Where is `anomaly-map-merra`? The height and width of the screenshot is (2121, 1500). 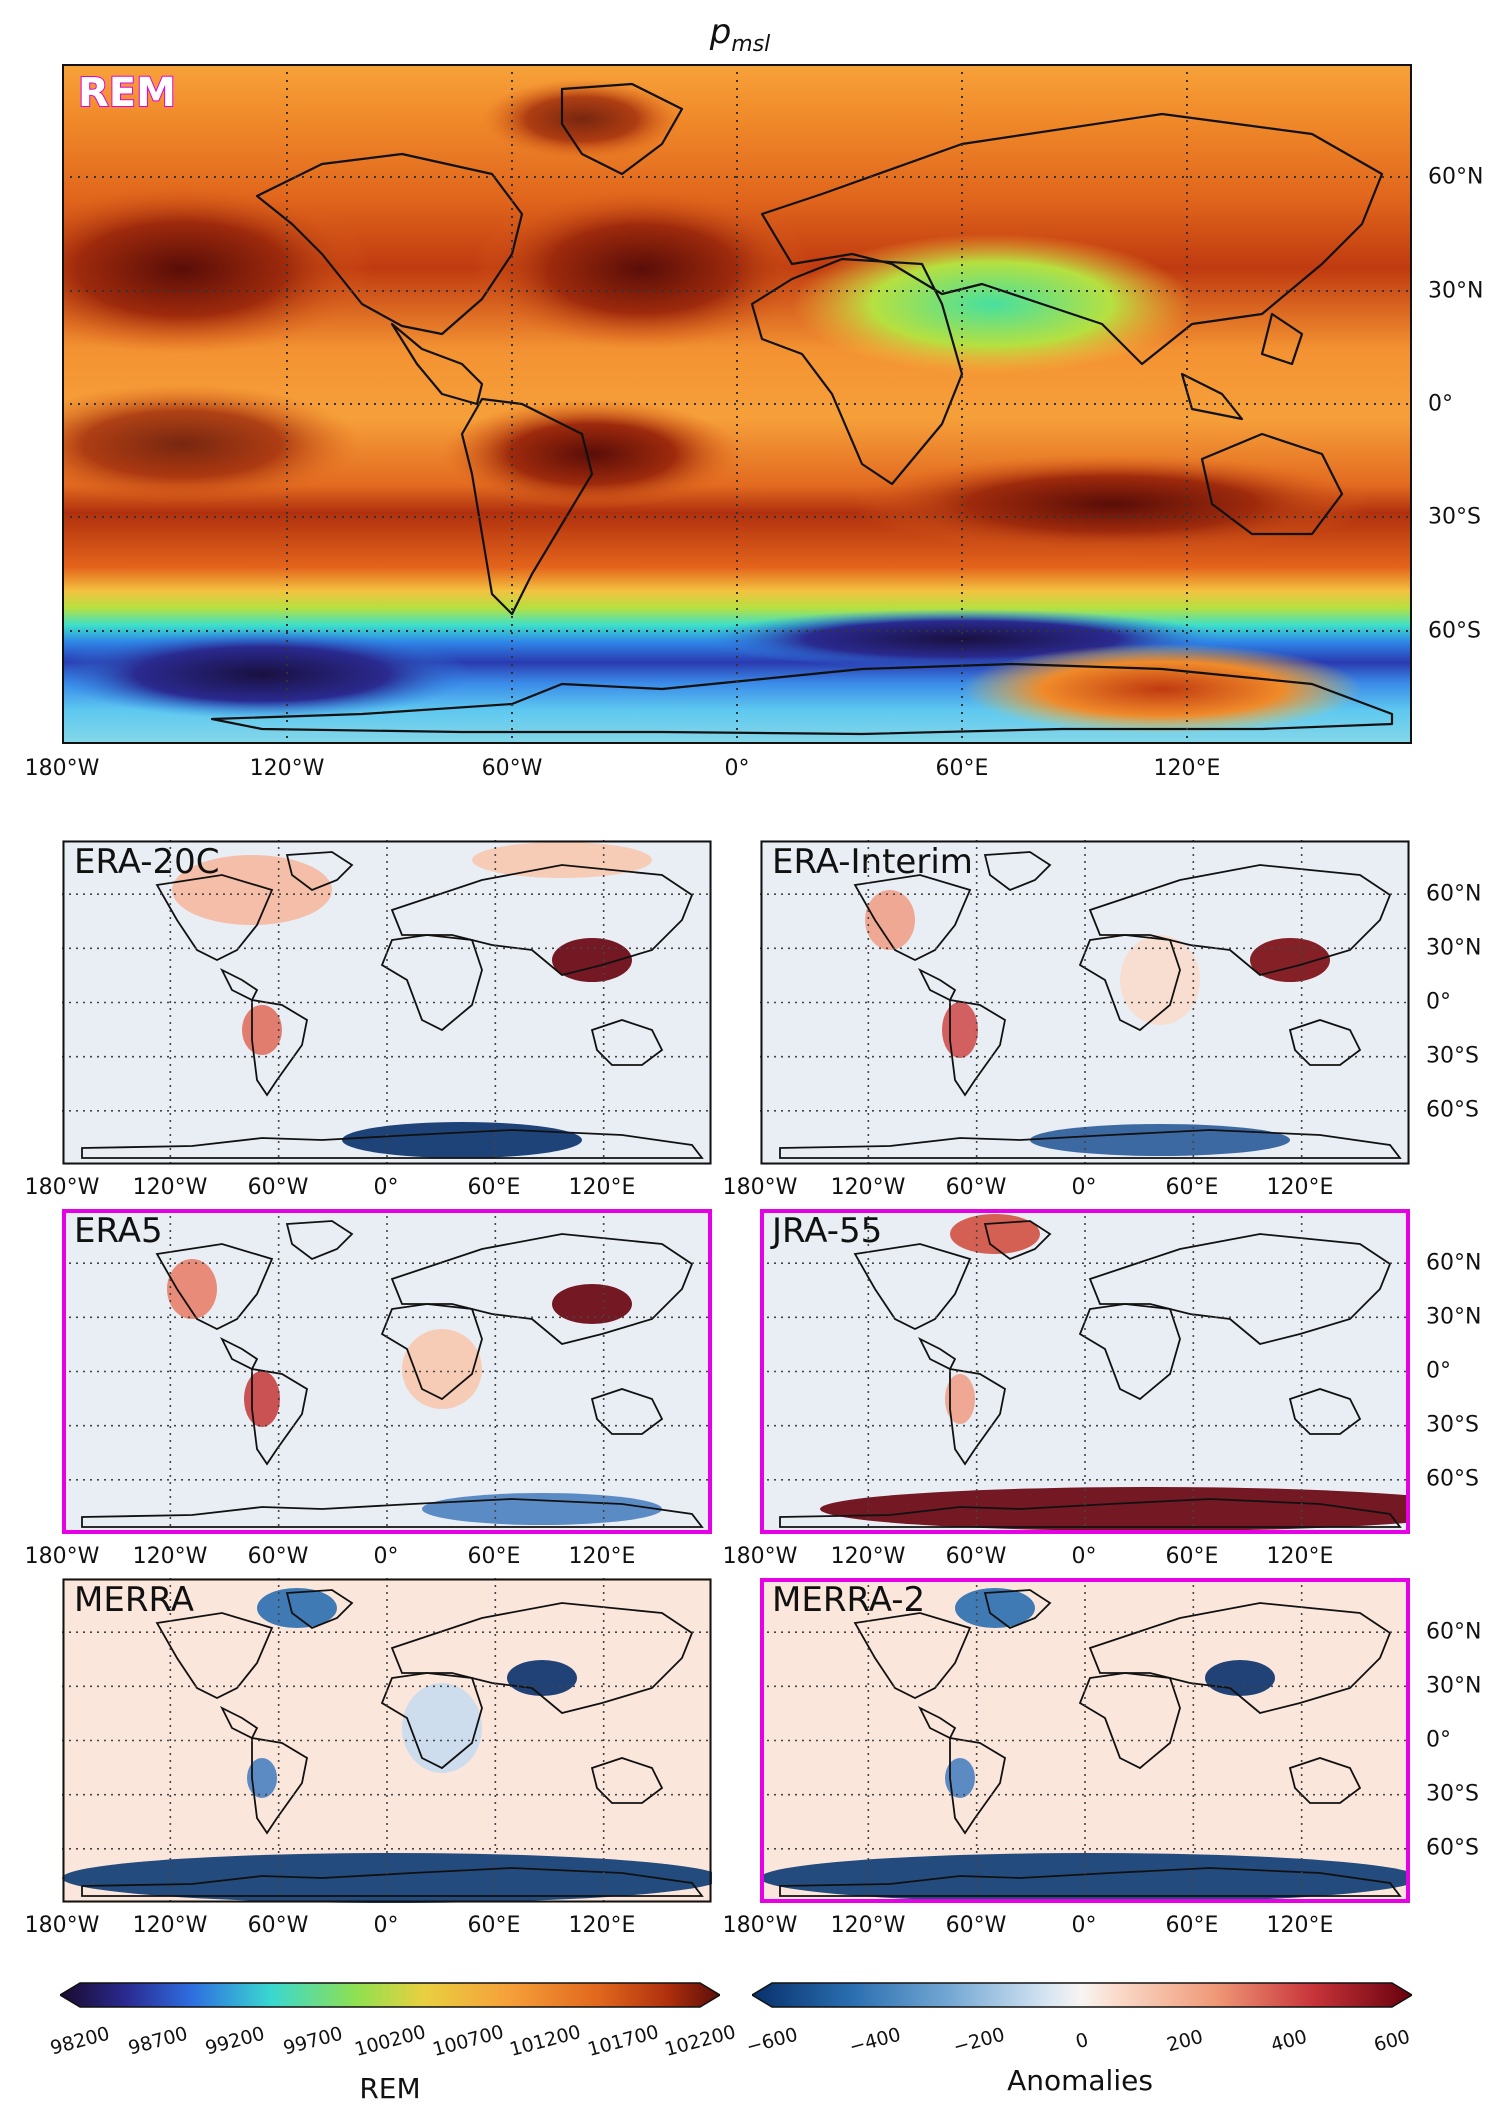
anomaly-map-merra is located at coordinates (387, 1740).